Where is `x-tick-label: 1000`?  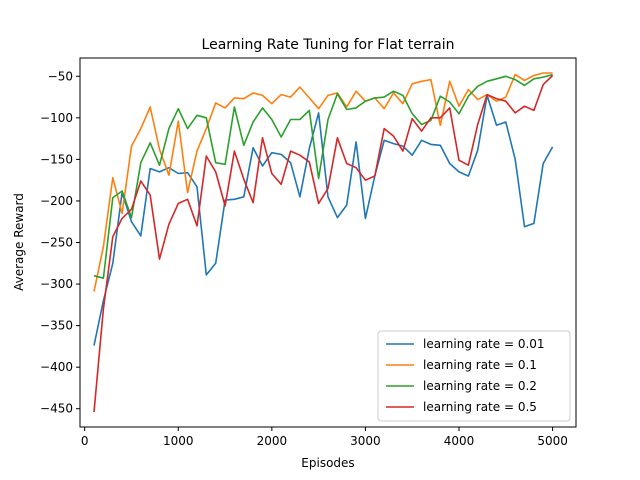 x-tick-label: 1000 is located at coordinates (178, 441).